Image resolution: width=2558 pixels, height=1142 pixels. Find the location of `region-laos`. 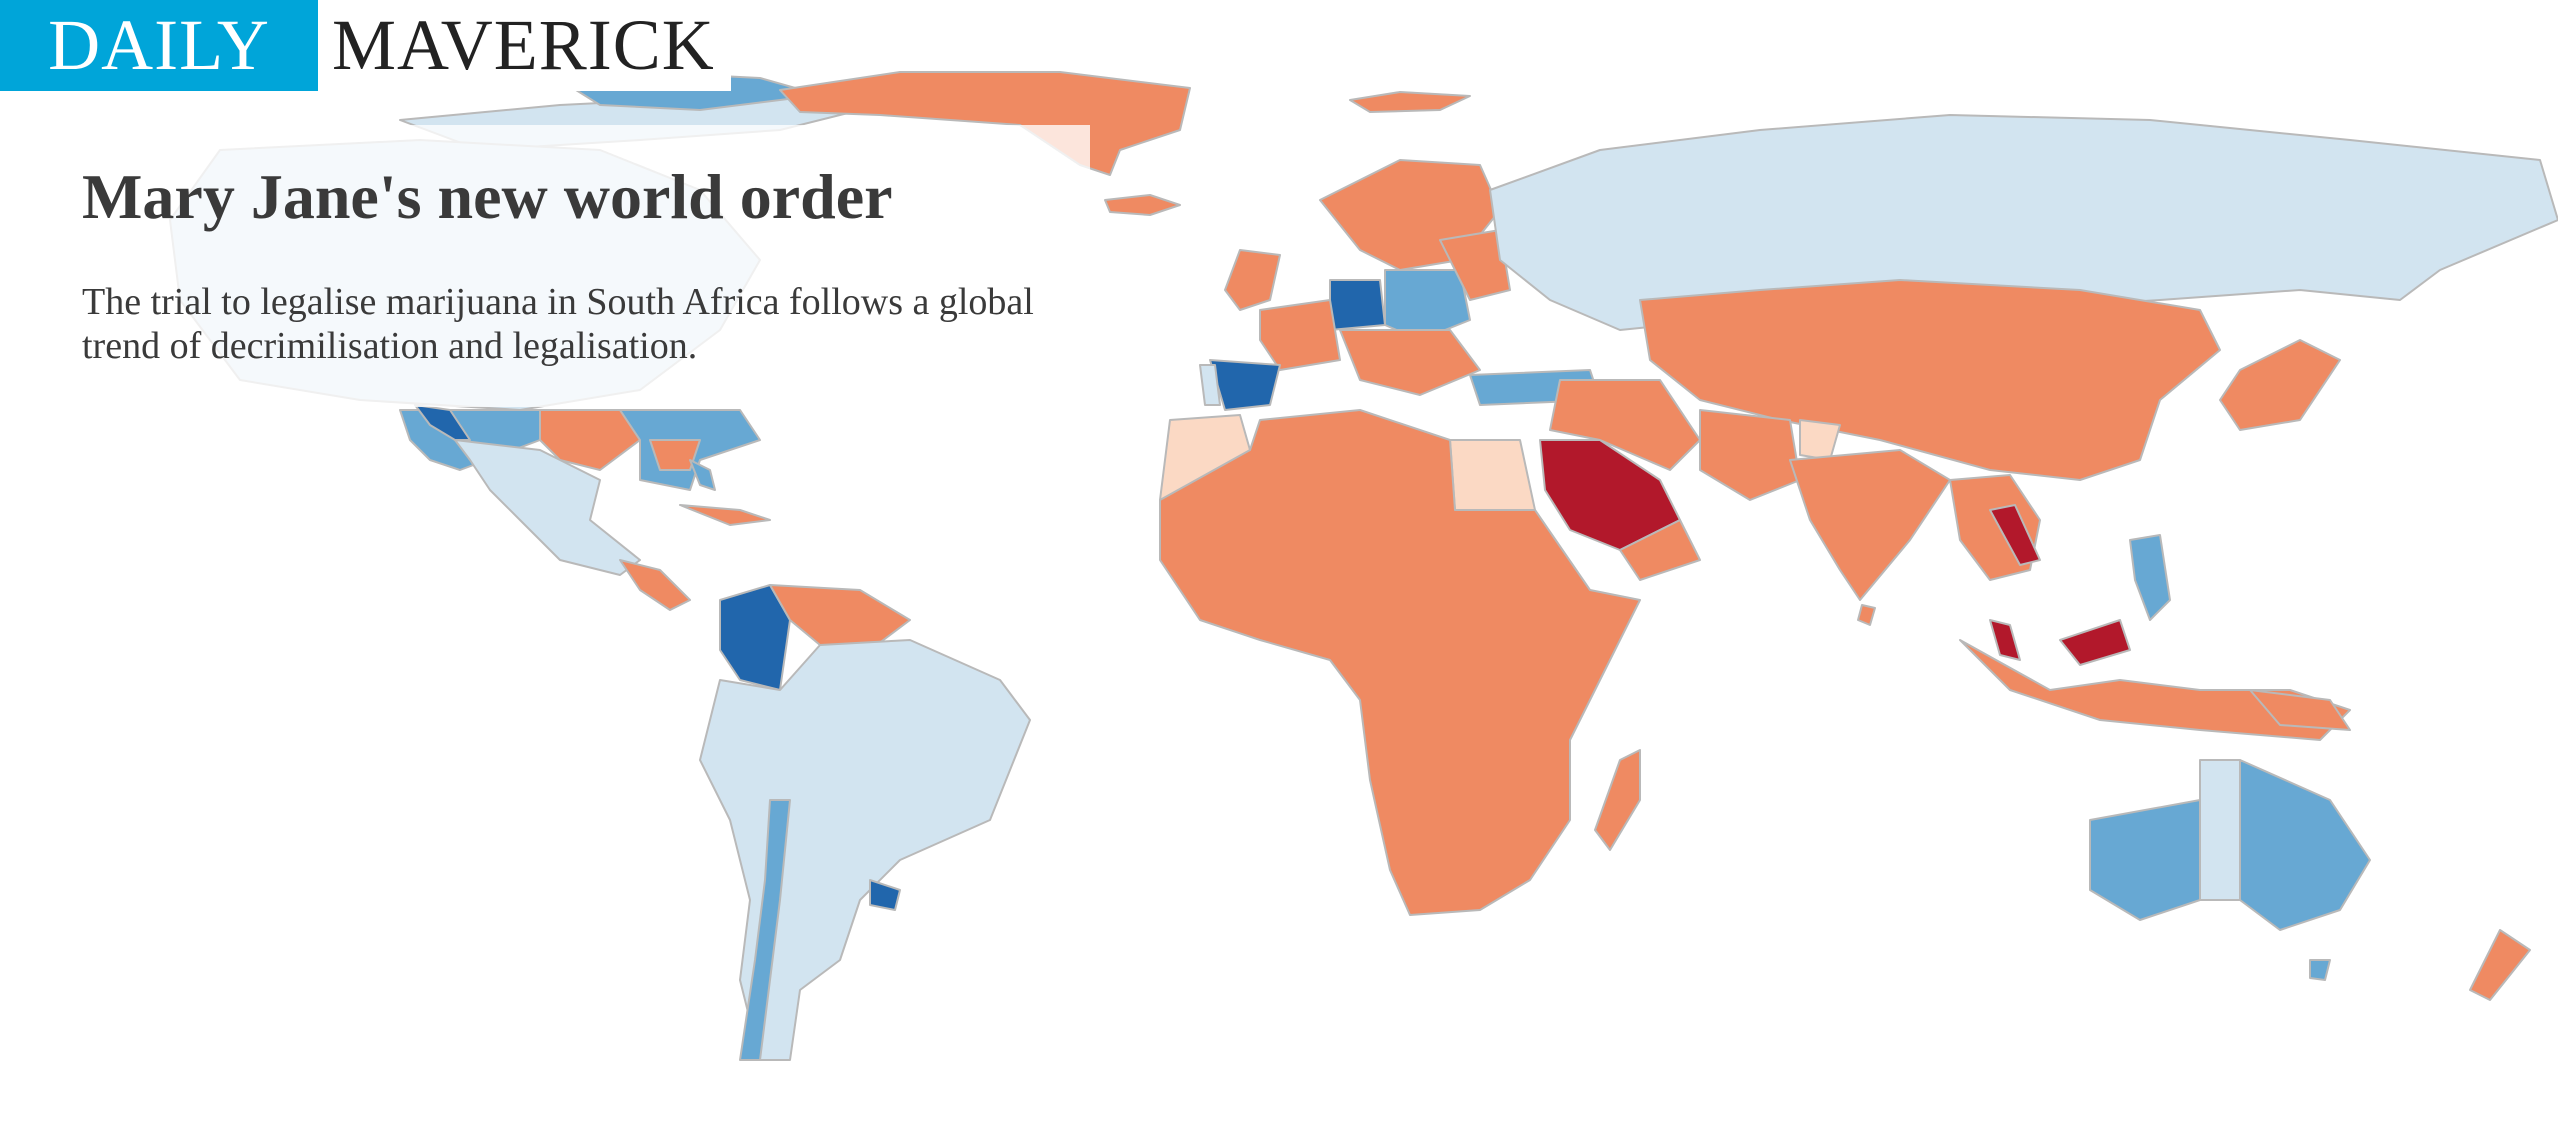

region-laos is located at coordinates (2015, 535).